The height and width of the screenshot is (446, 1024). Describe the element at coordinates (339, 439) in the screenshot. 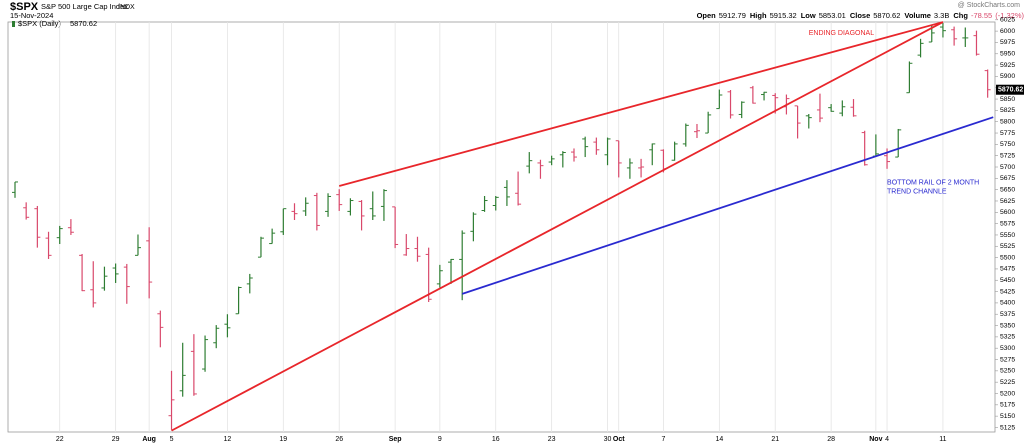

I see `x-tick-label: 26` at that location.